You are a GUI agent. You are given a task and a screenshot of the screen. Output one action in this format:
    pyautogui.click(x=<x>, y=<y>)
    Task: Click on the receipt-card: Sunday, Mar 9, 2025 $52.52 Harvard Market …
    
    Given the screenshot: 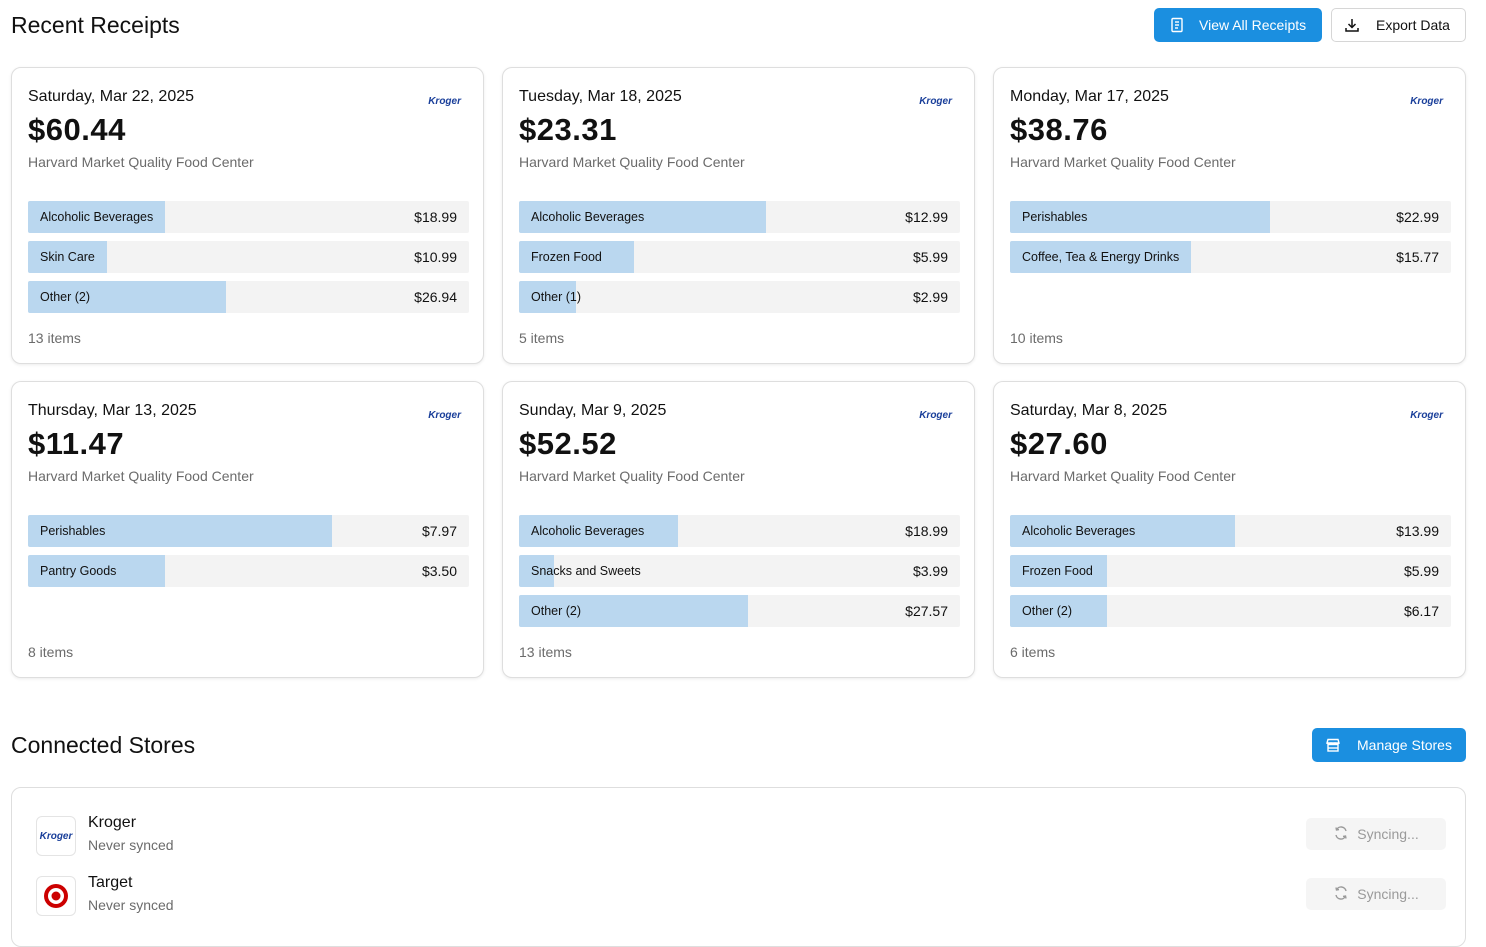 What is the action you would take?
    pyautogui.click(x=738, y=529)
    